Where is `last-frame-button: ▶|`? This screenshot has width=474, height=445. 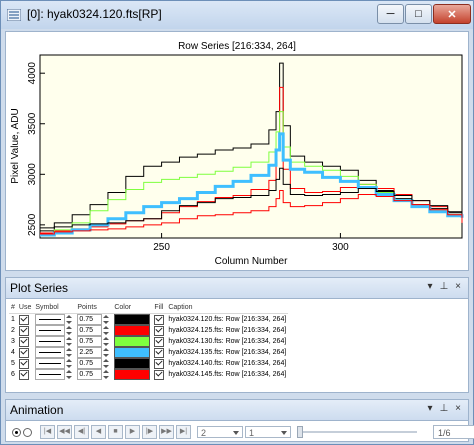 last-frame-button: ▶| is located at coordinates (183, 432).